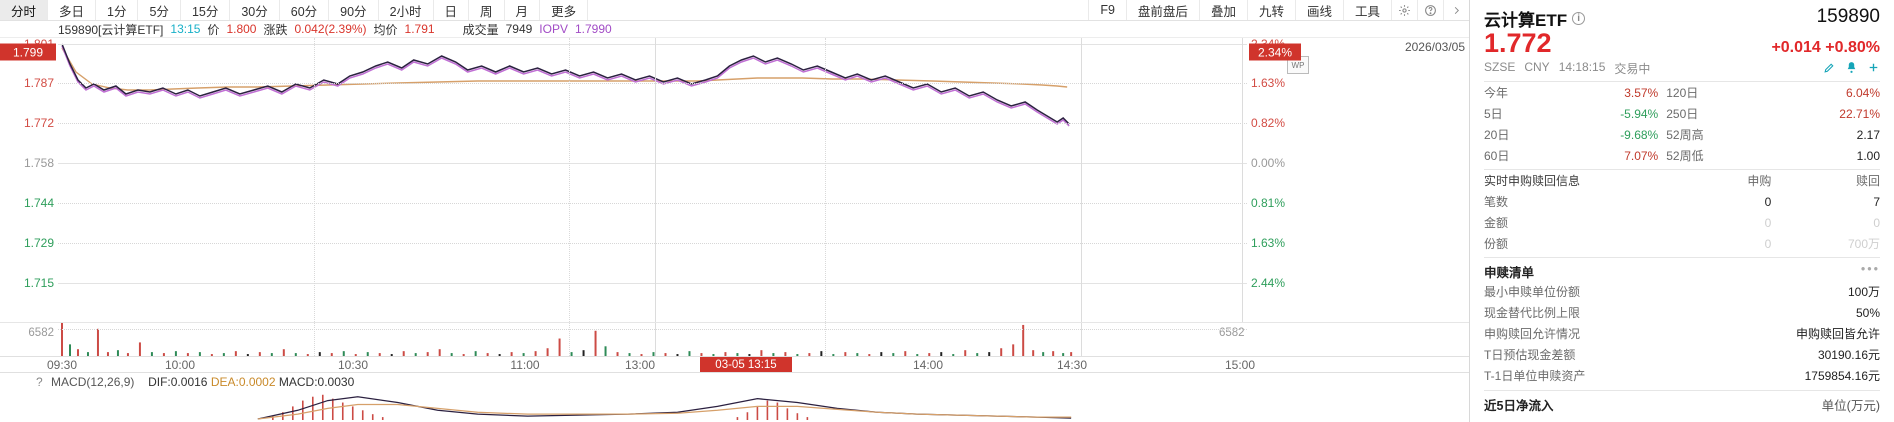 This screenshot has width=1894, height=422. Describe the element at coordinates (275, 29) in the screenshot. I see `change-label: 涨跌` at that location.